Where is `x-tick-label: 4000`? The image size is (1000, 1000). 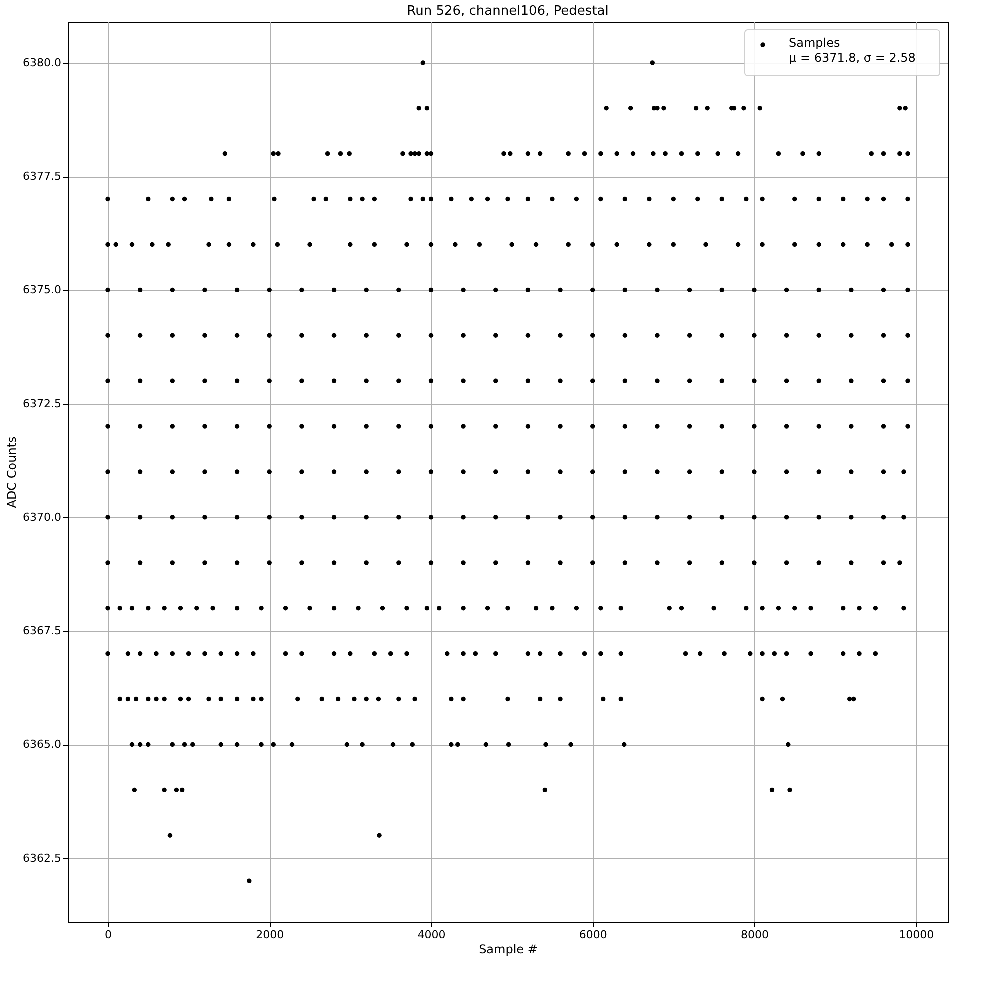
x-tick-label: 4000 is located at coordinates (432, 935).